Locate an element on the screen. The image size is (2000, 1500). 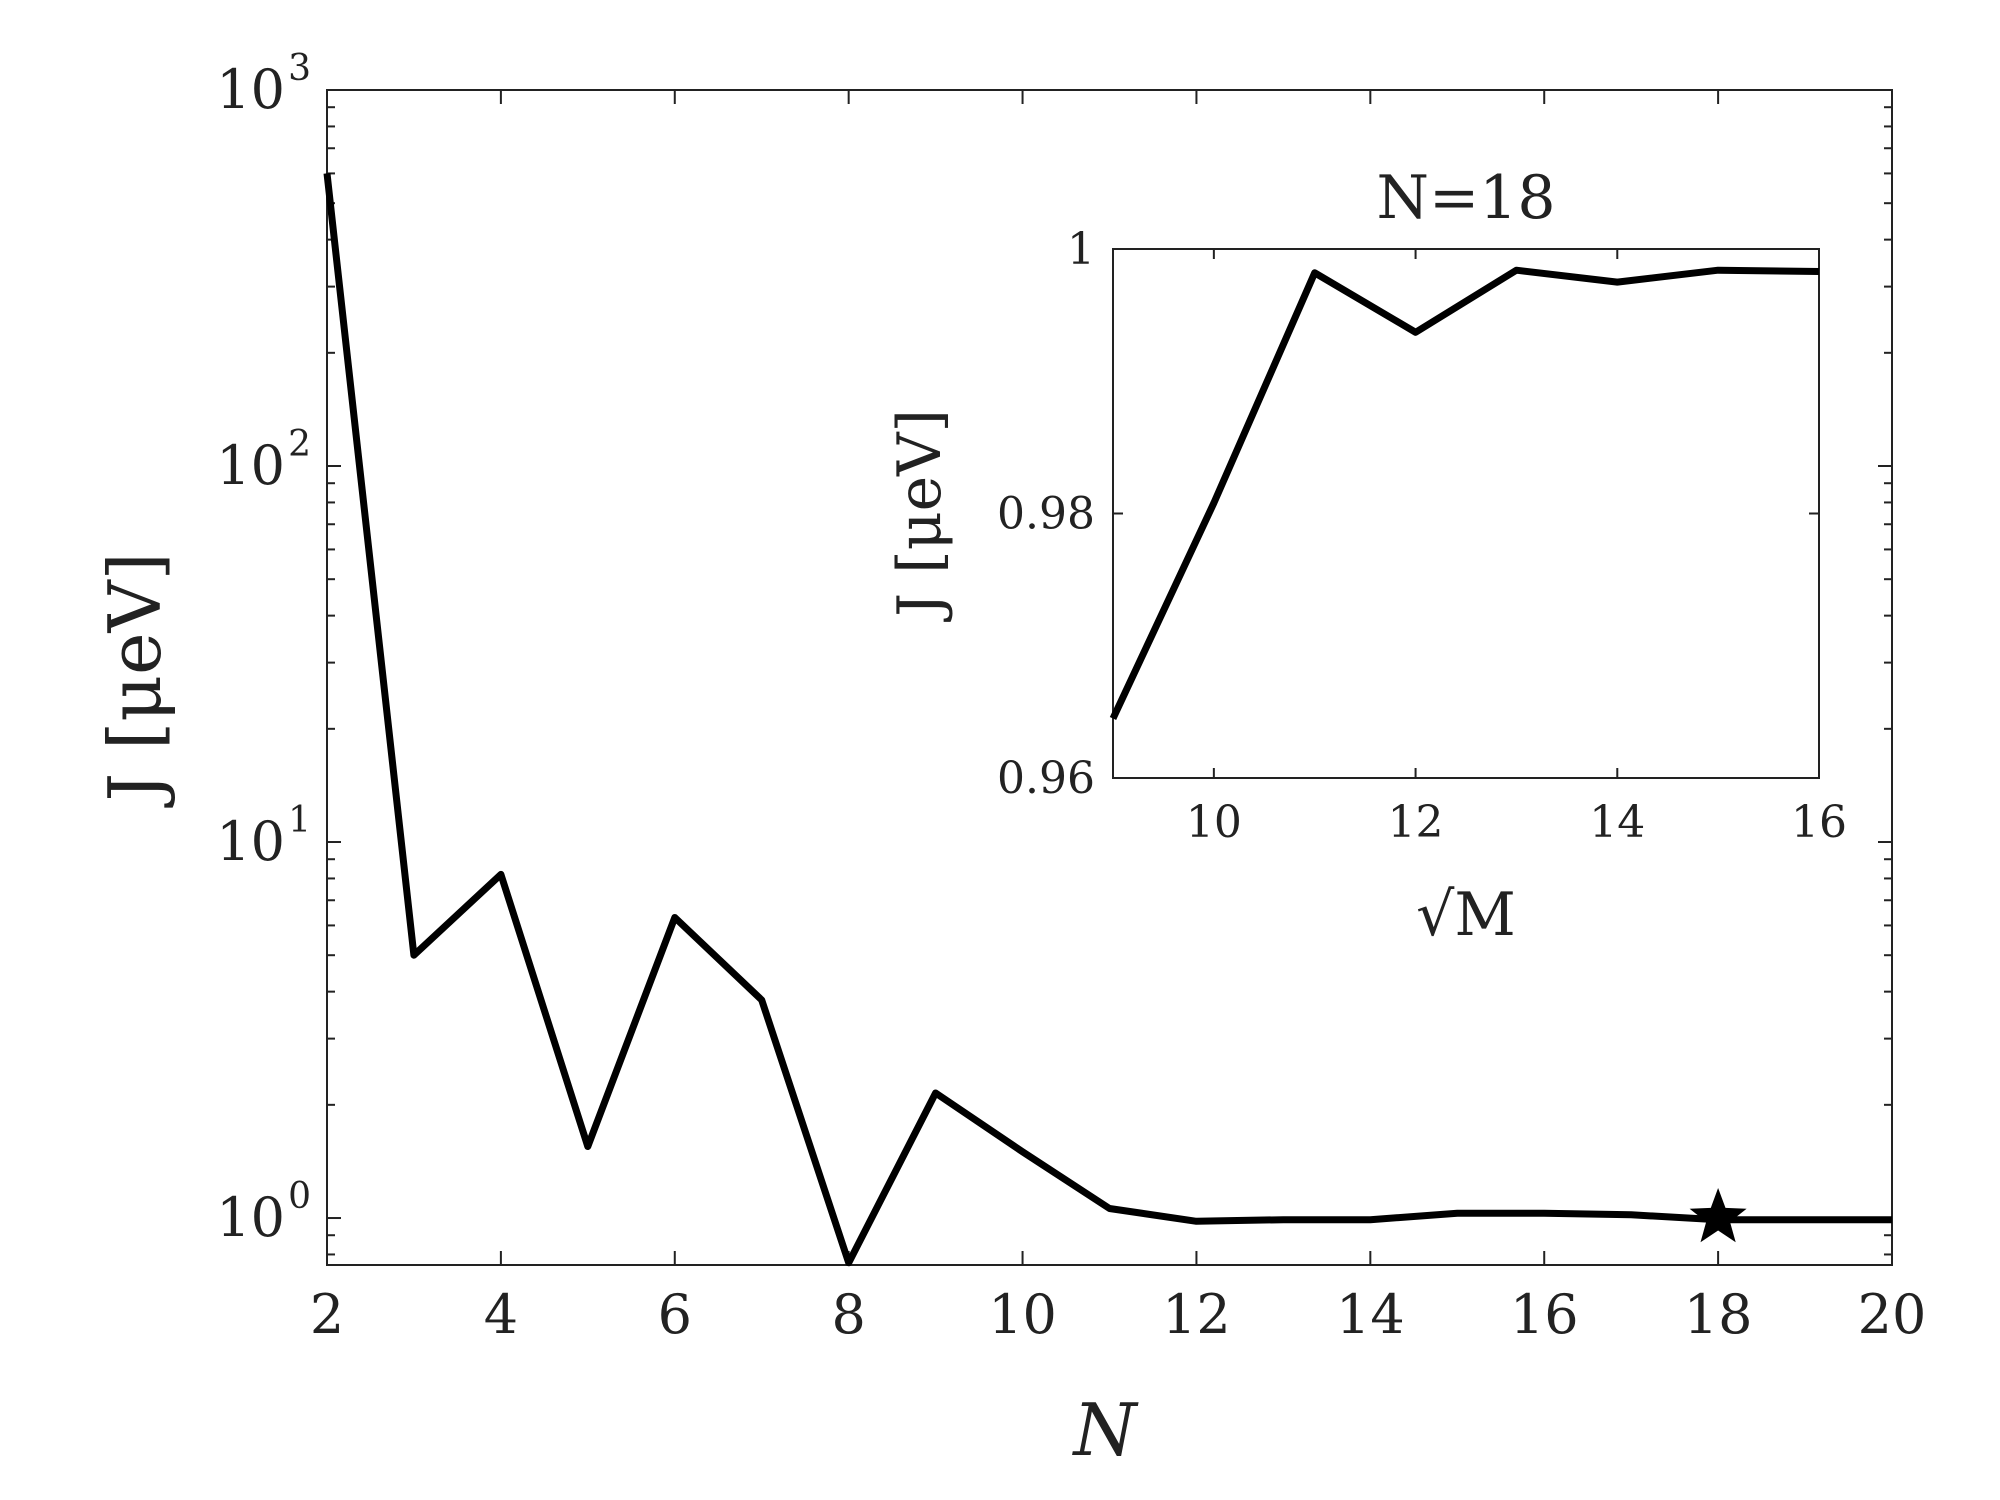
inset-x-tick-label: 10 is located at coordinates (1214, 822).